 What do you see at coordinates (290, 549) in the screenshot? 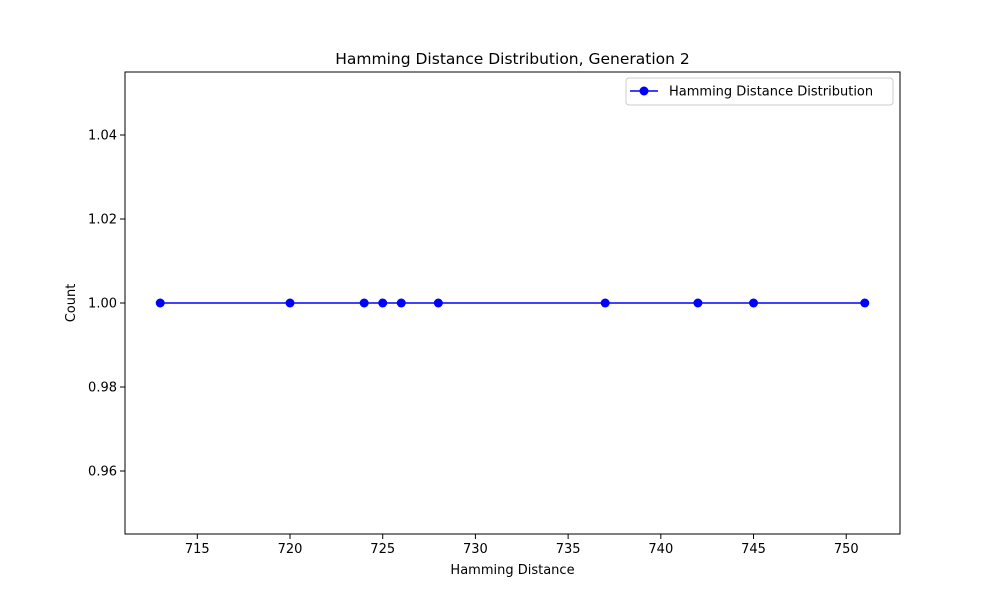
I see `x-tick-label: 720` at bounding box center [290, 549].